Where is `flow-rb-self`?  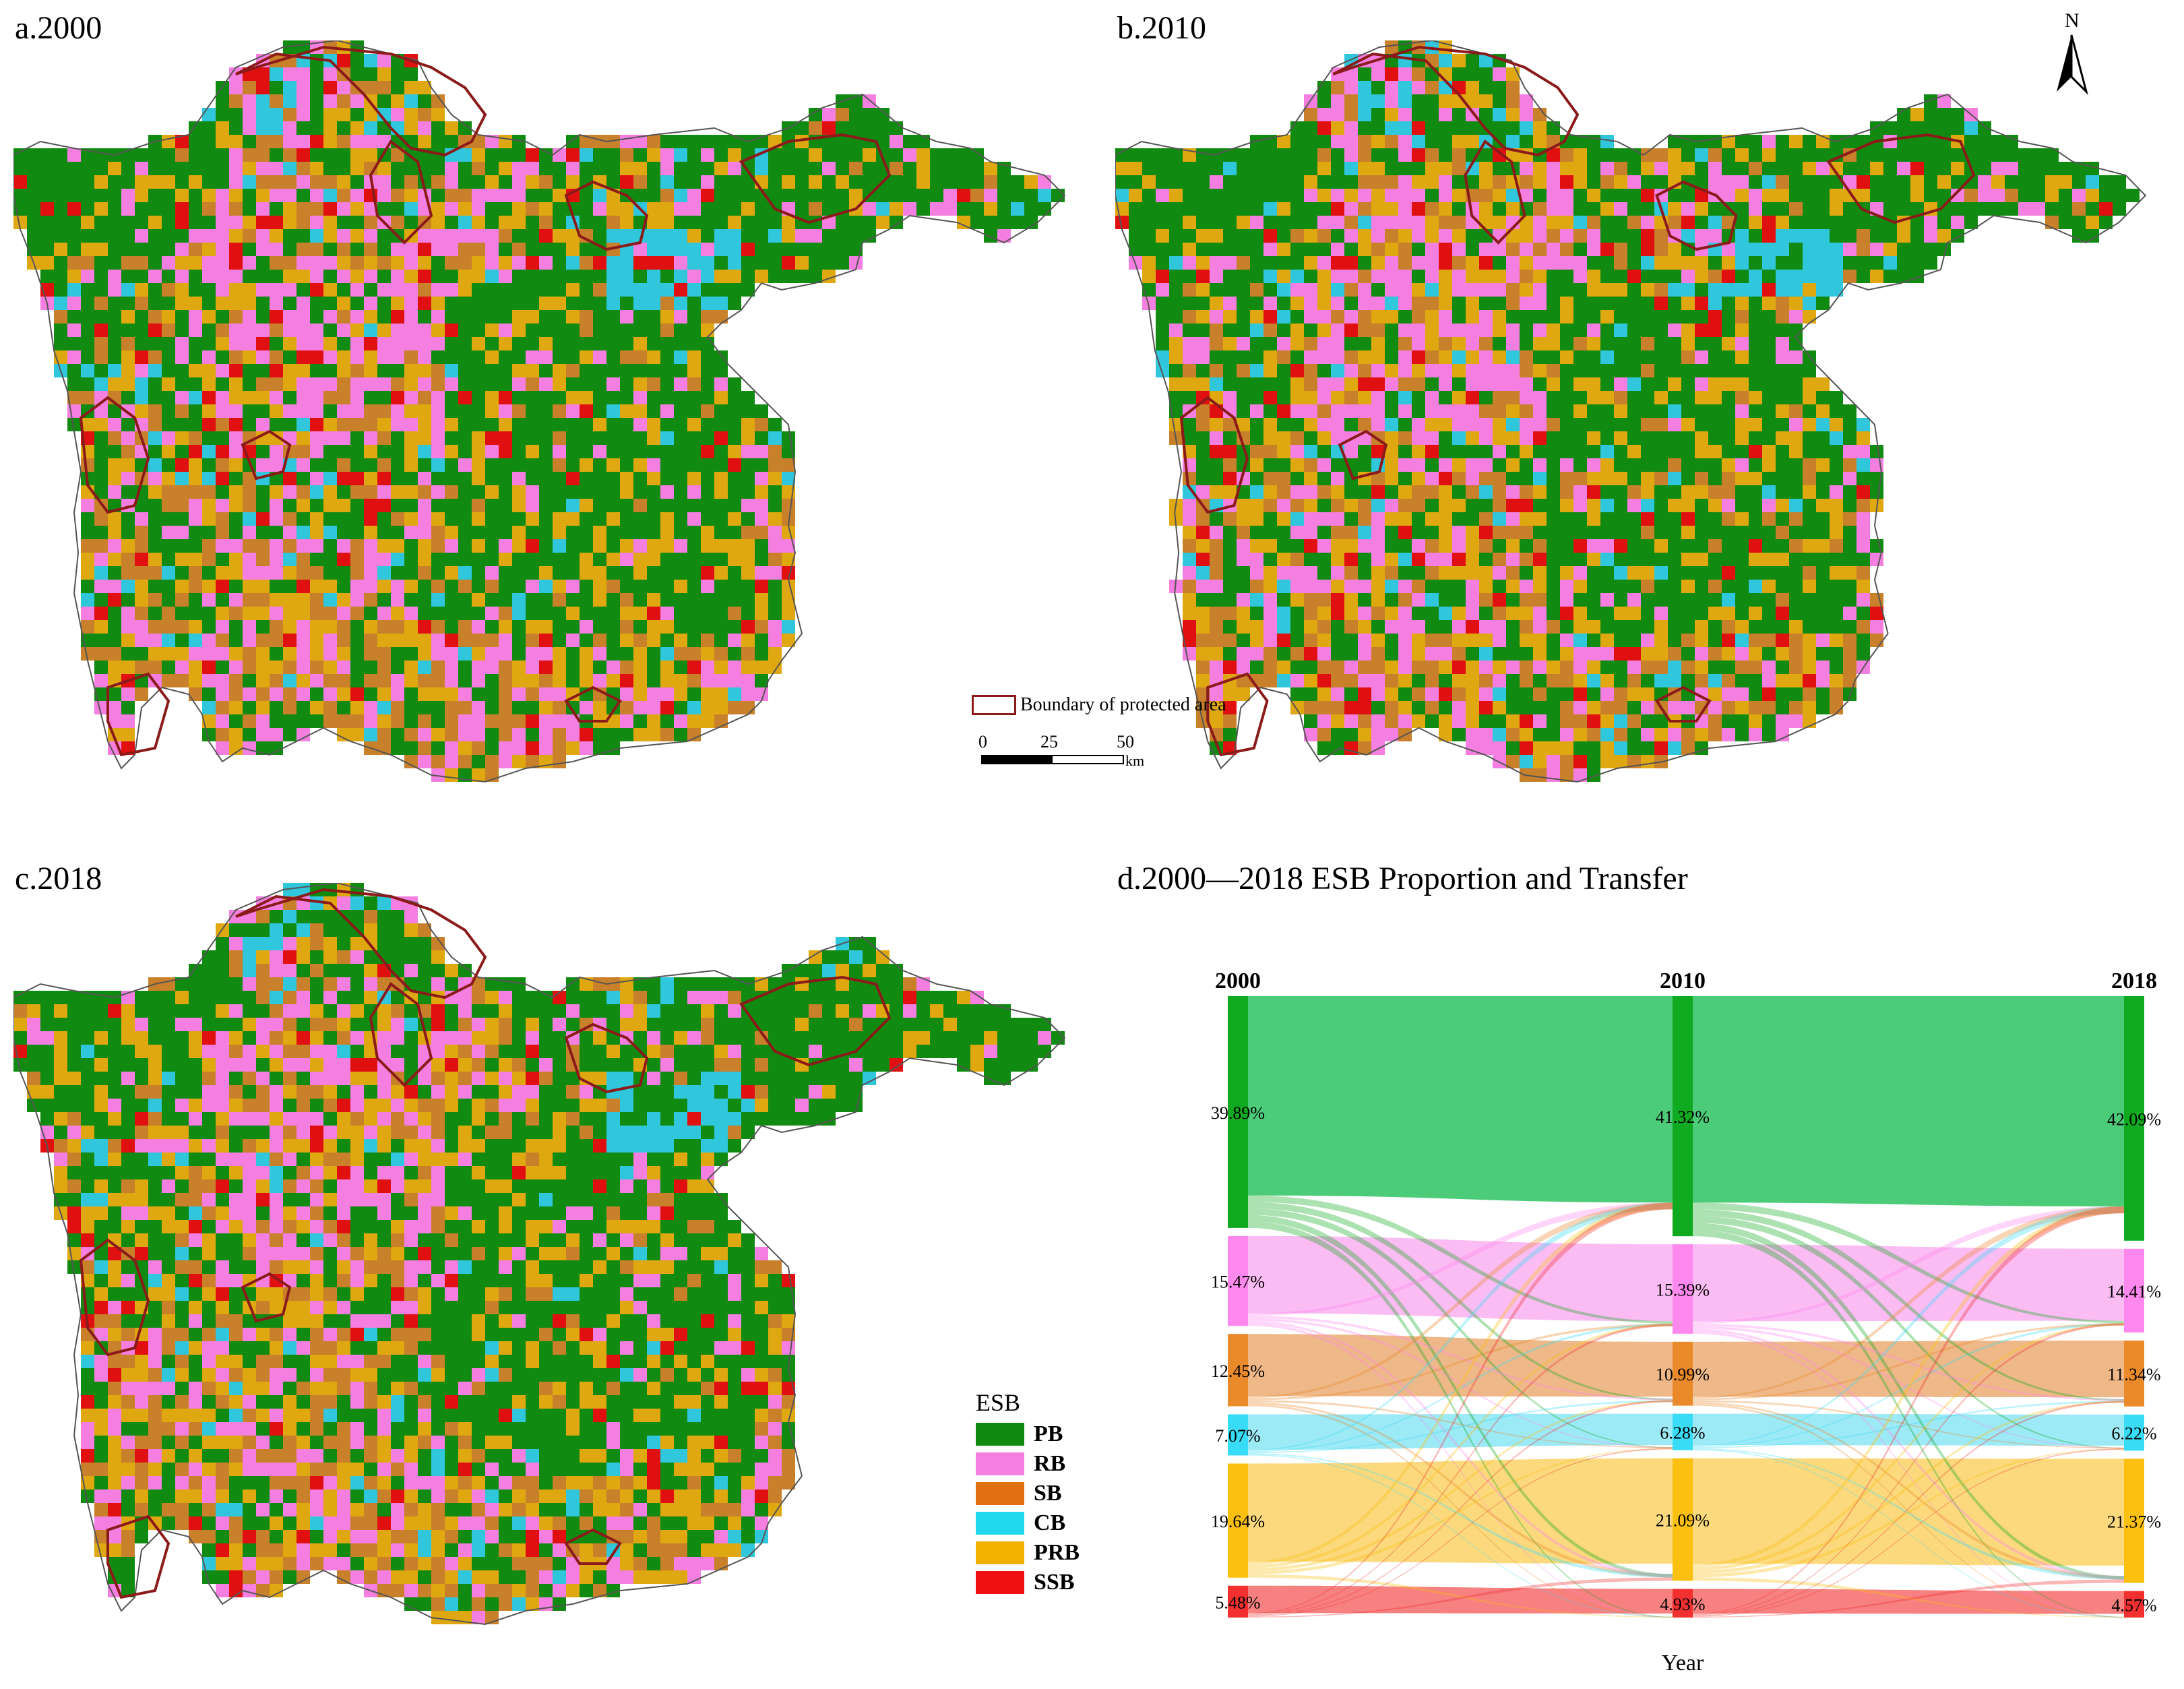
flow-rb-self is located at coordinates (1909, 1283).